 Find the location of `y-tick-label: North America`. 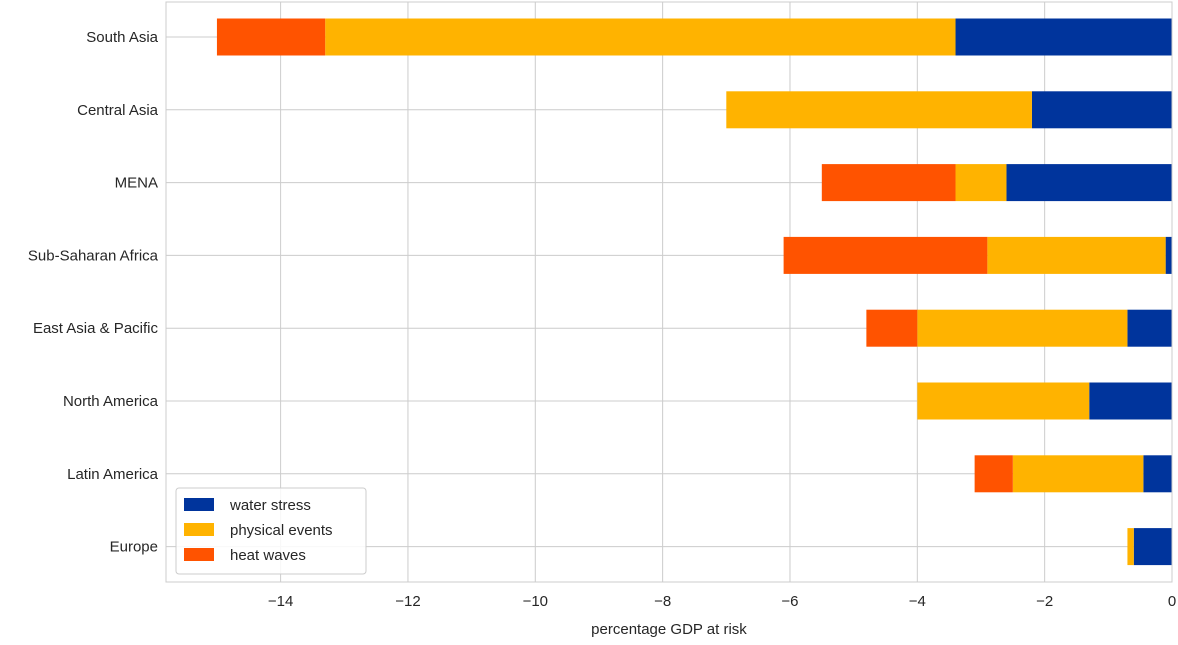

y-tick-label: North America is located at coordinates (111, 401).